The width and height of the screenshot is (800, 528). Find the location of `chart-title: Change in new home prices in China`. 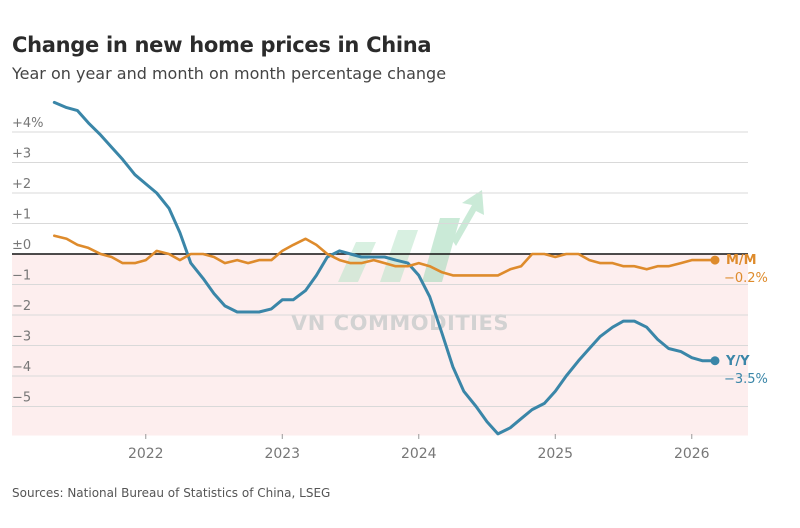

chart-title: Change in new home prices in China is located at coordinates (222, 45).